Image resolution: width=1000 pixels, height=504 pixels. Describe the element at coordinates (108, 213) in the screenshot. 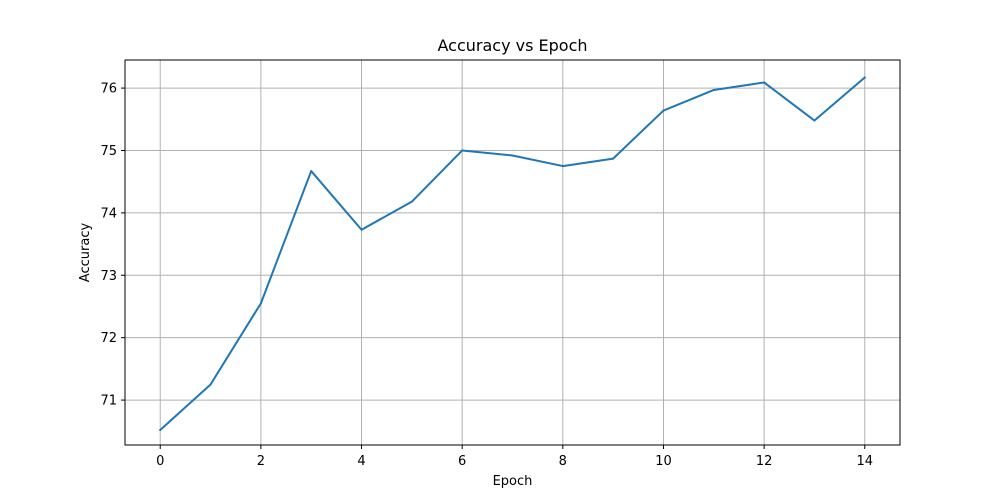

I see `y-tick-label: 74` at that location.